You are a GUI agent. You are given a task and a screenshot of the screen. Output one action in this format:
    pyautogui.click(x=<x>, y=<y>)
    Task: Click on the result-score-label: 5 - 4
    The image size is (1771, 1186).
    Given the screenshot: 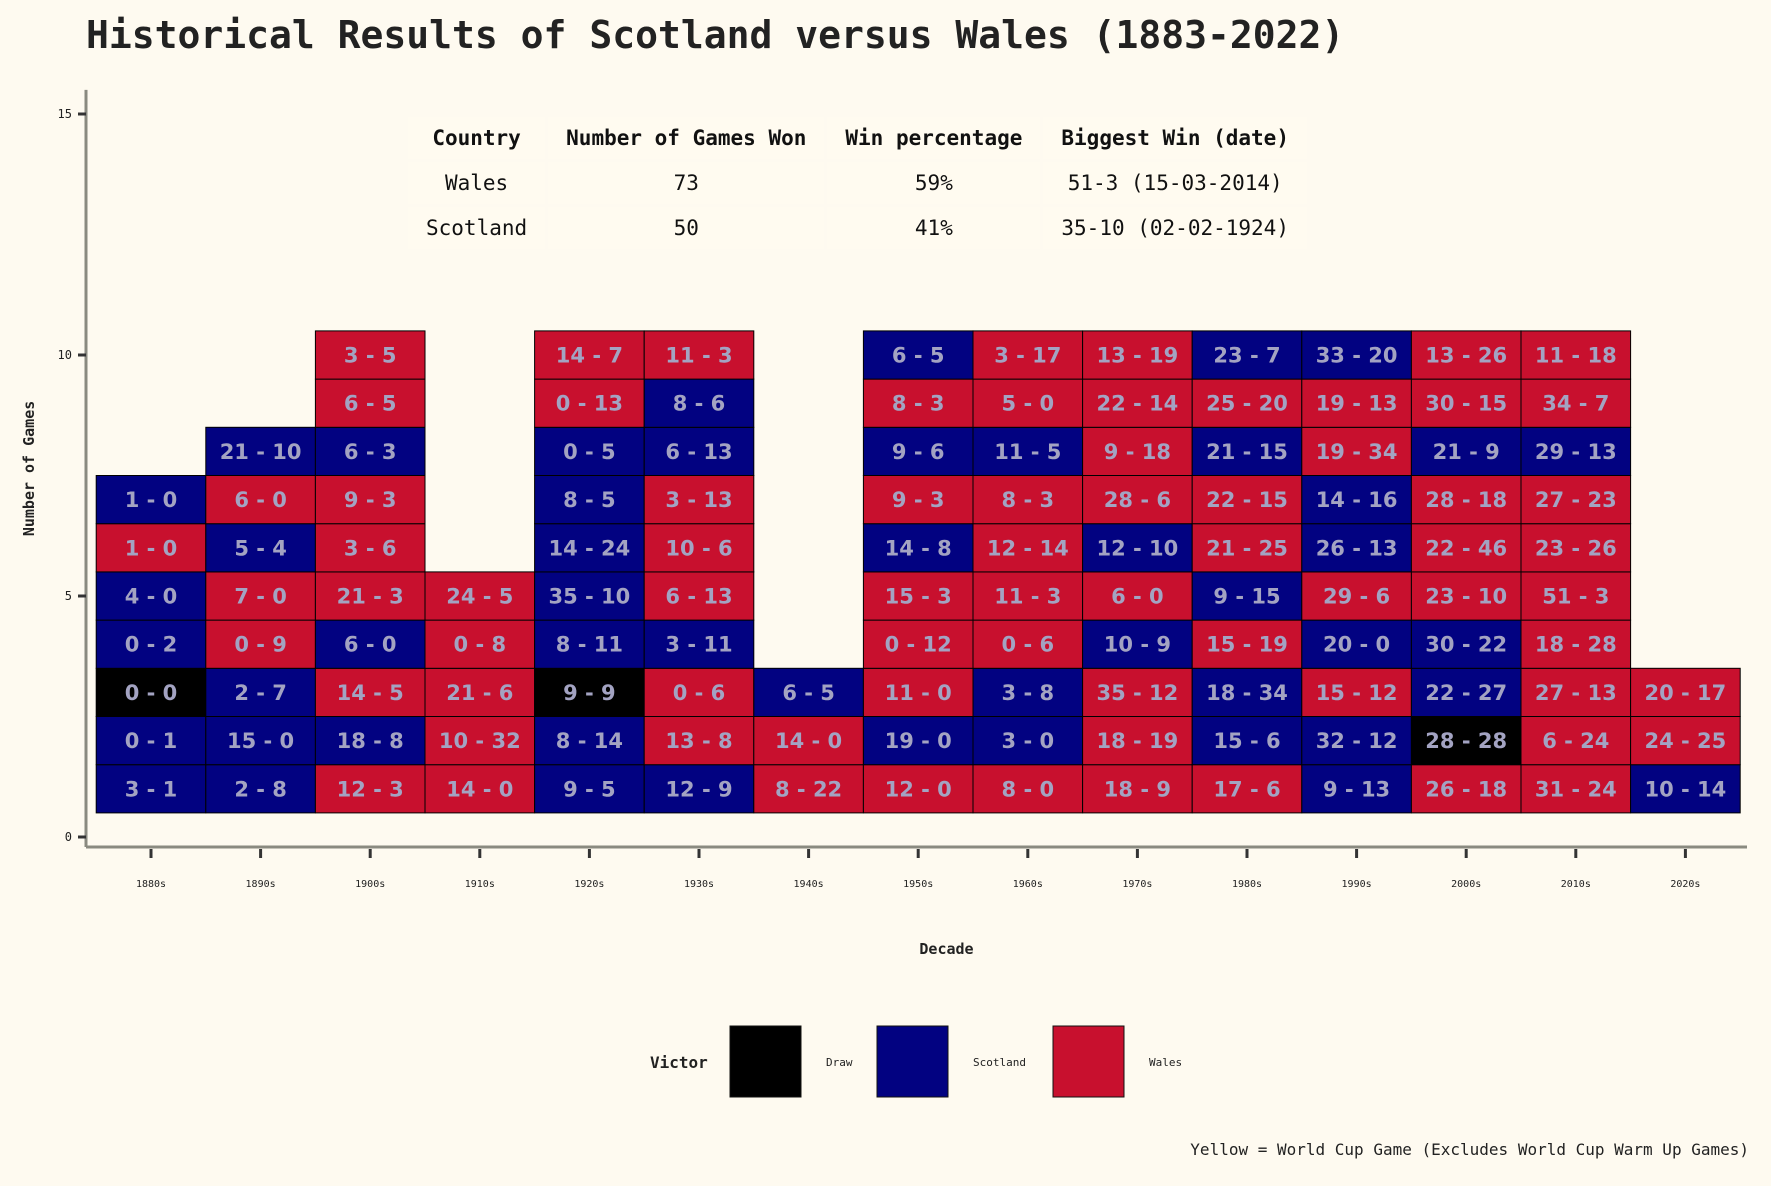 What is the action you would take?
    pyautogui.click(x=260, y=548)
    